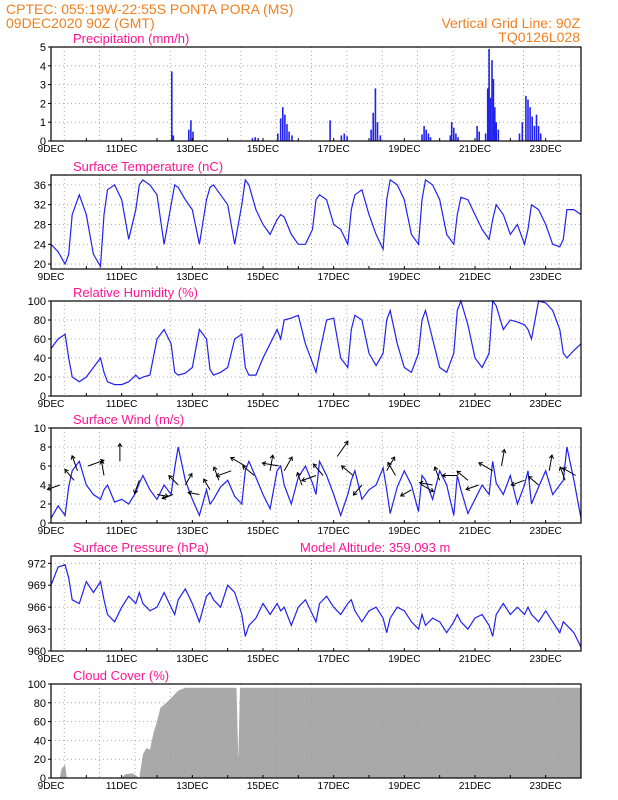 This screenshot has width=618, height=800. What do you see at coordinates (40, 723) in the screenshot?
I see `y-tick-label: 60` at bounding box center [40, 723].